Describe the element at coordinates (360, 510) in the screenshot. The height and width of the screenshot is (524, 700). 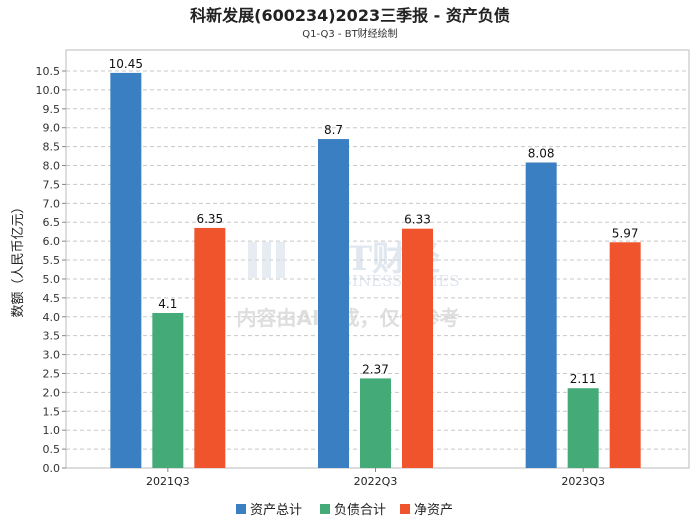
I see `legend-label: 负债合计` at that location.